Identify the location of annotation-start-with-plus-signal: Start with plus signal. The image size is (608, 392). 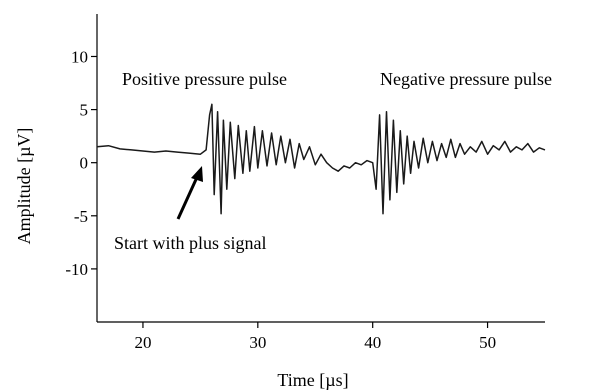
(190, 243).